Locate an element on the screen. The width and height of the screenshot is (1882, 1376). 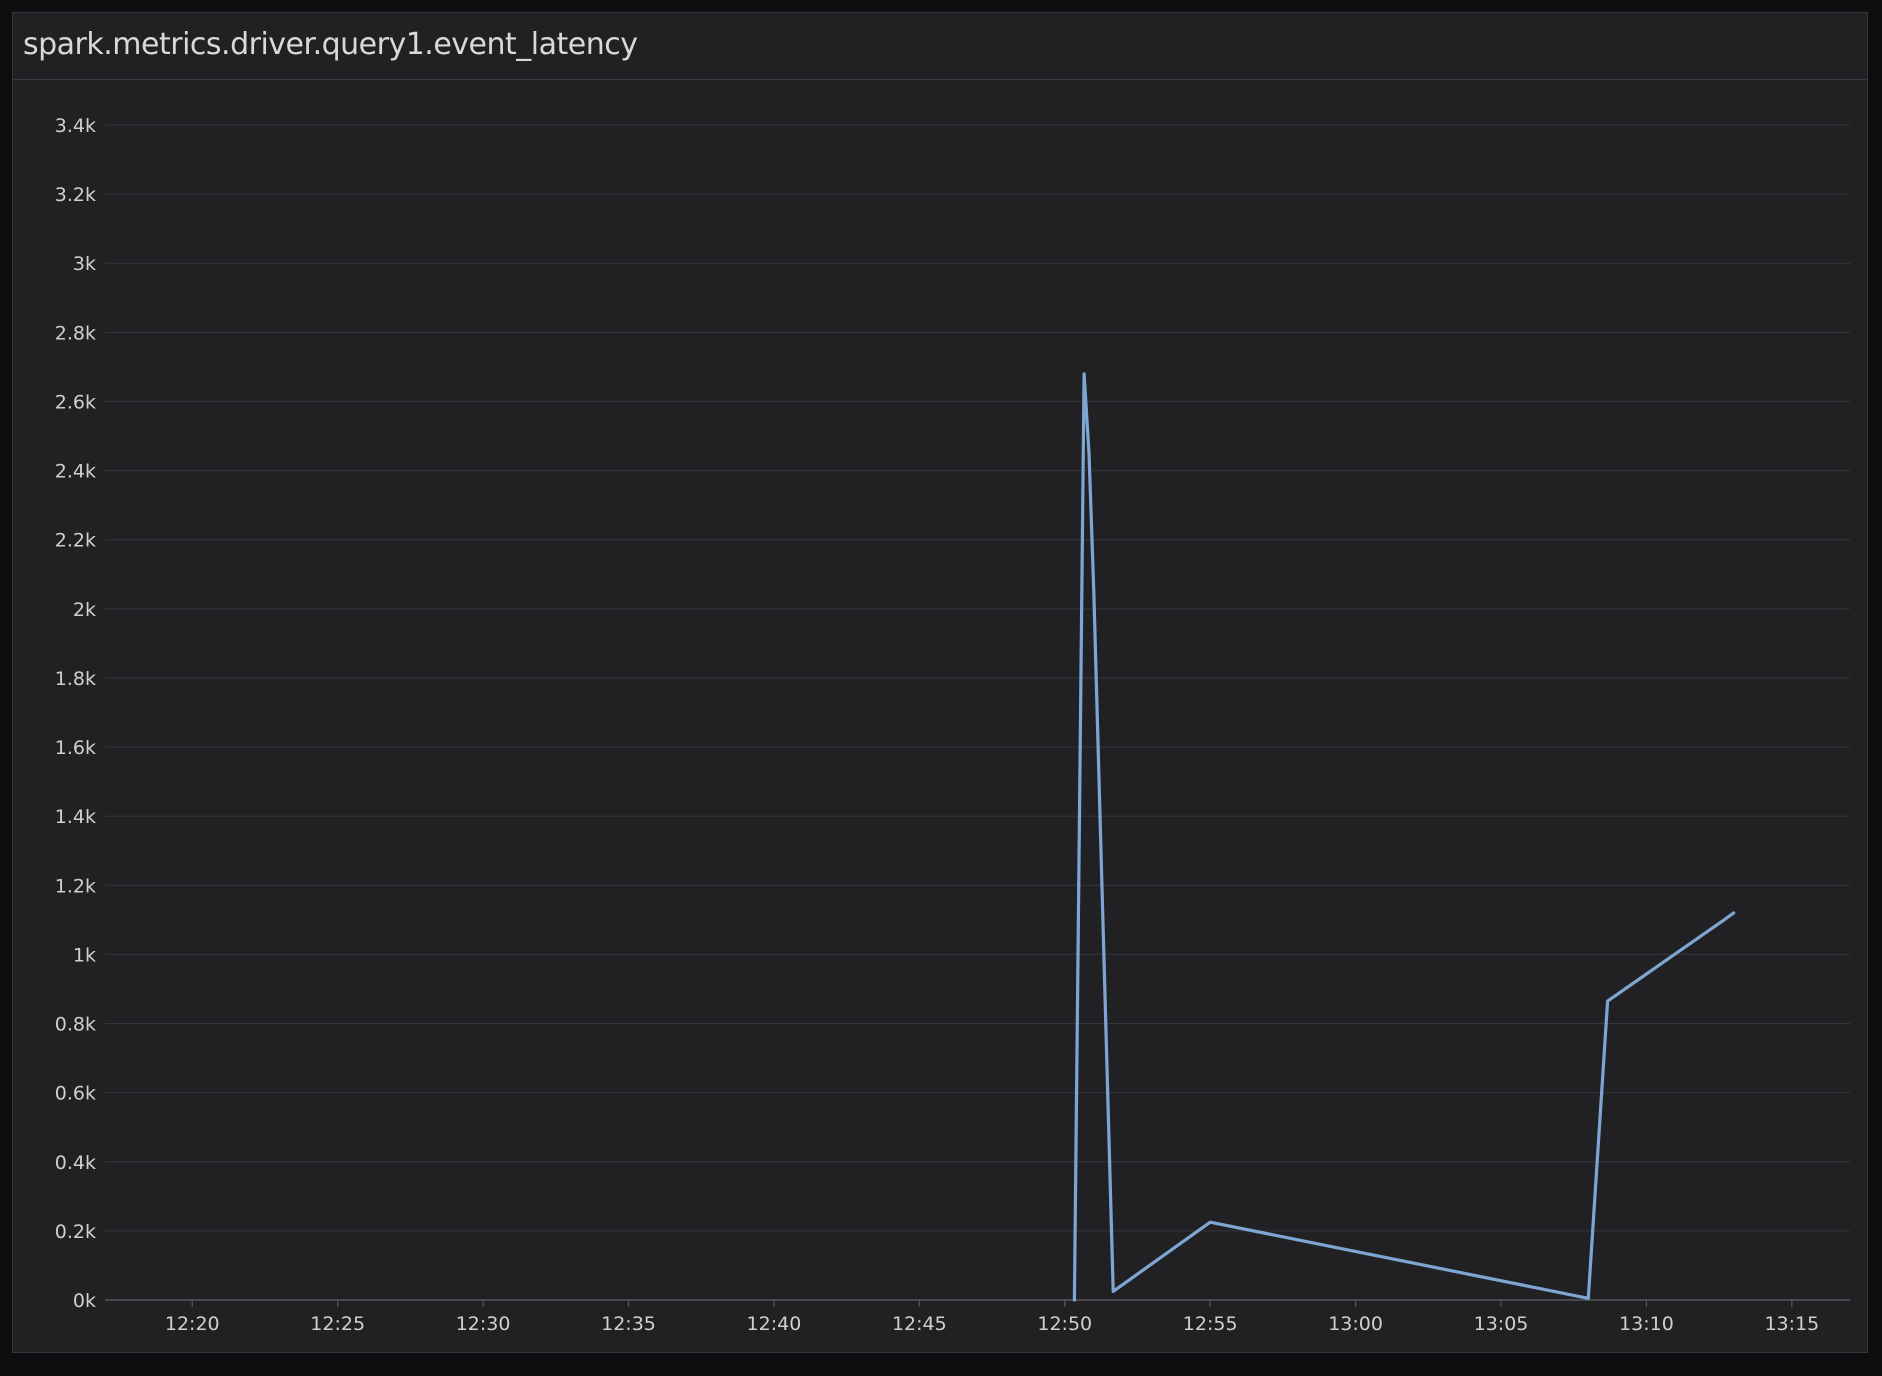
y-tick-label: 2.2k is located at coordinates (75, 541).